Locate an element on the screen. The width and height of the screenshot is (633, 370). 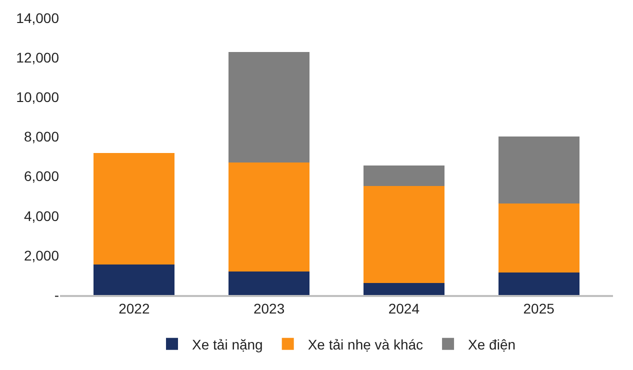
y-tick-label: 10,000 is located at coordinates (38, 97).